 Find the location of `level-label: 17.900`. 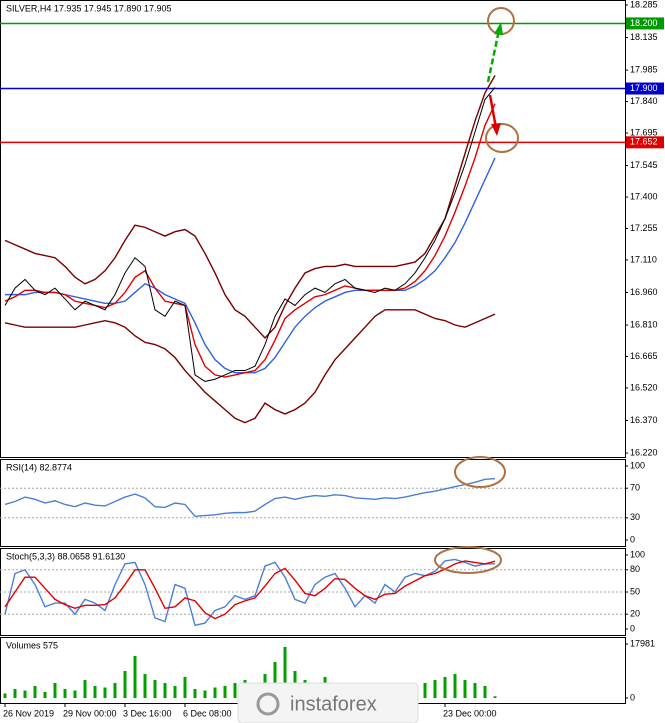

level-label: 17.900 is located at coordinates (644, 88).